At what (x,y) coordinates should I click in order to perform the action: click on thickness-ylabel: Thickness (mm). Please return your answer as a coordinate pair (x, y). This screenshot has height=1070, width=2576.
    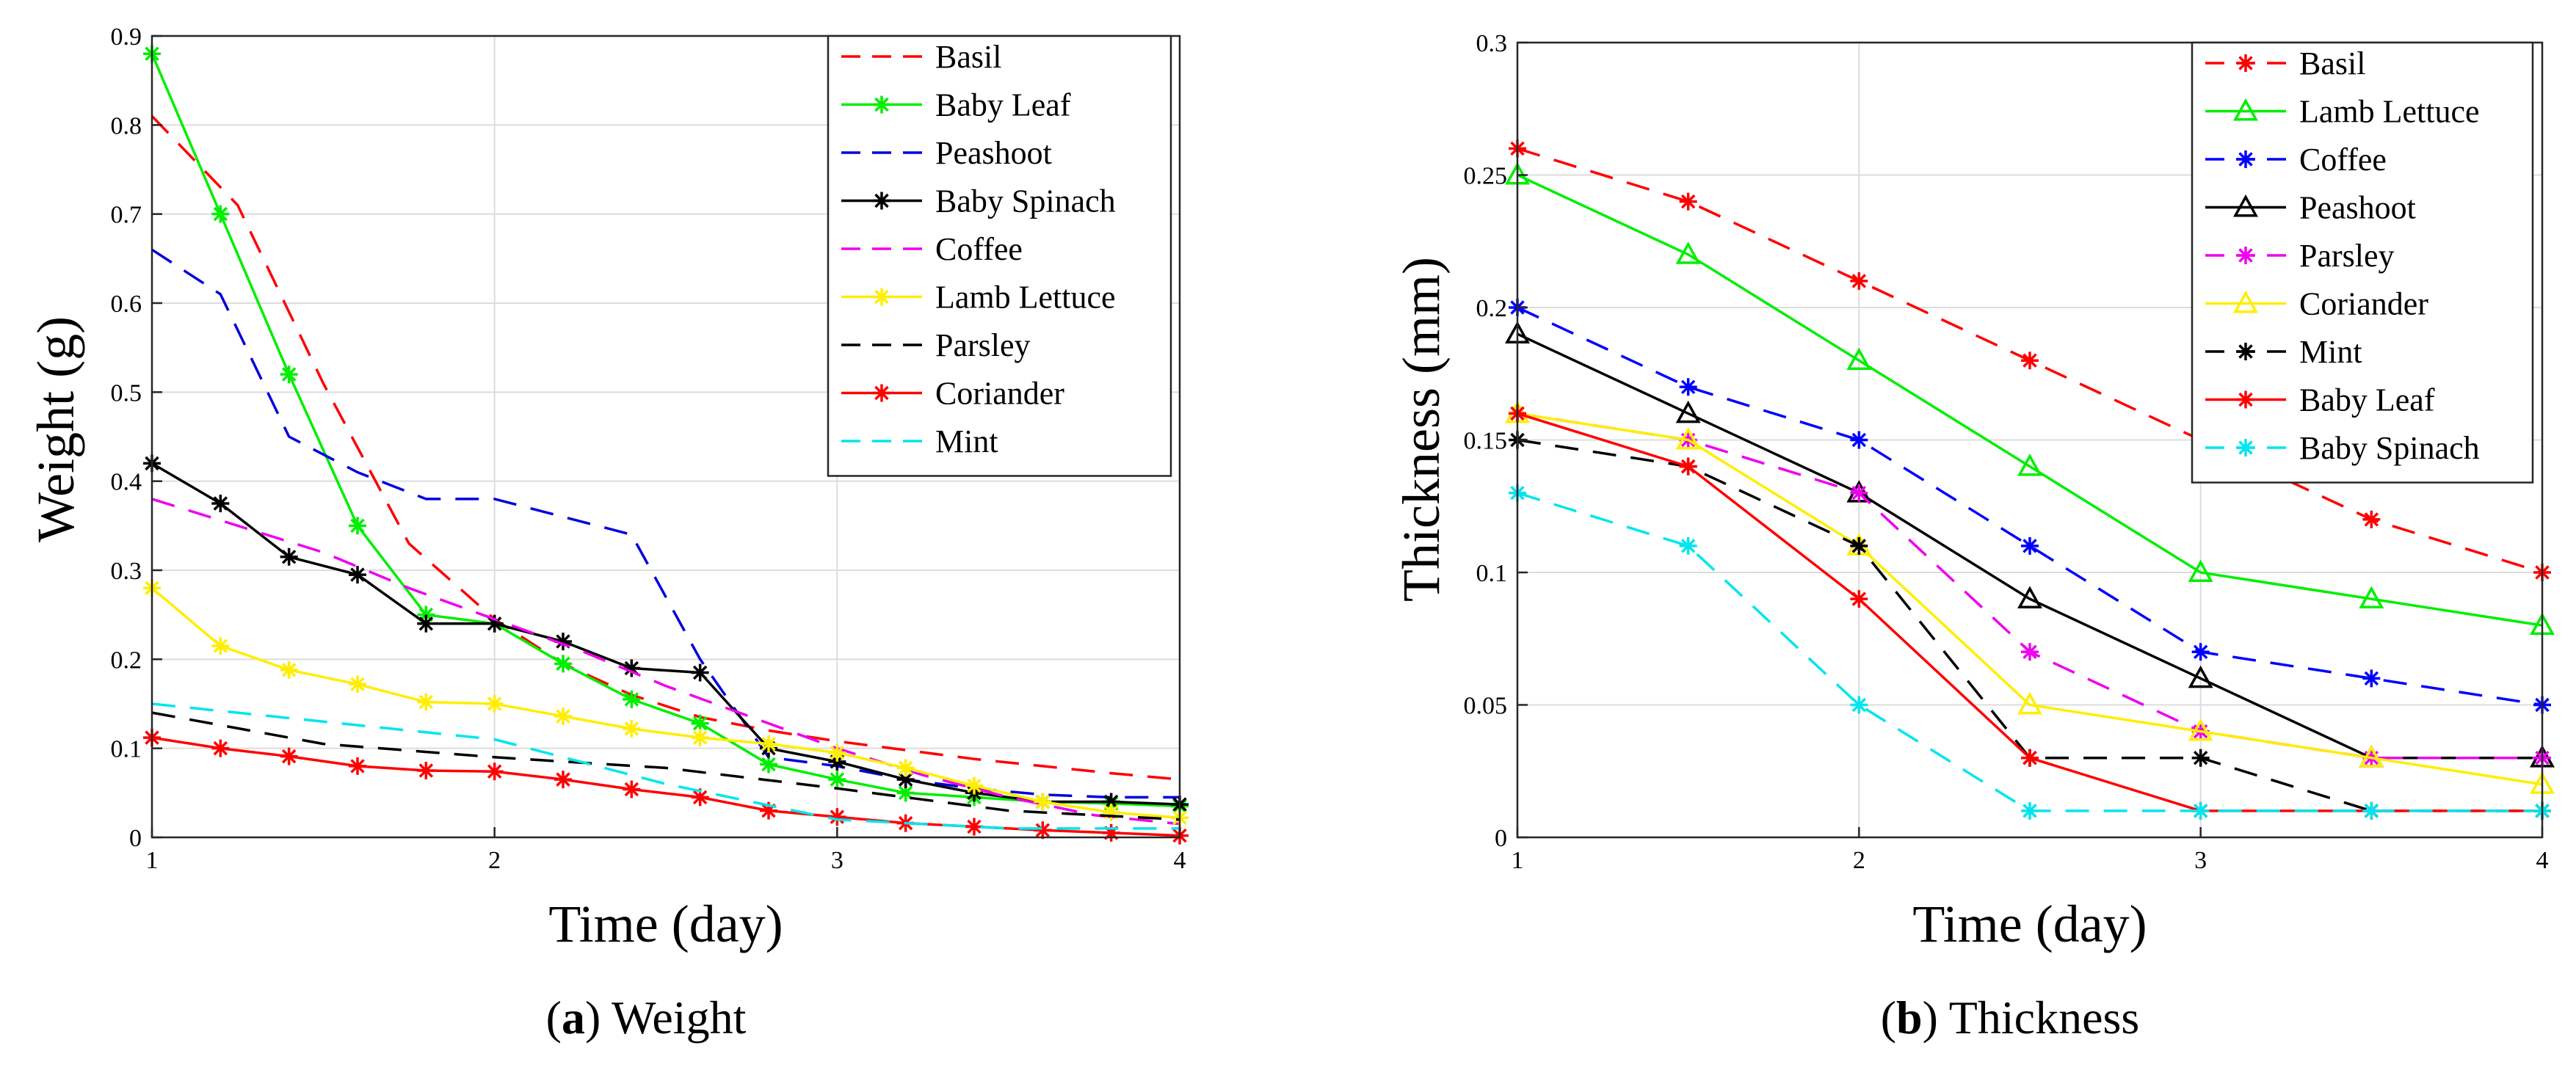
    Looking at the image, I should click on (1422, 429).